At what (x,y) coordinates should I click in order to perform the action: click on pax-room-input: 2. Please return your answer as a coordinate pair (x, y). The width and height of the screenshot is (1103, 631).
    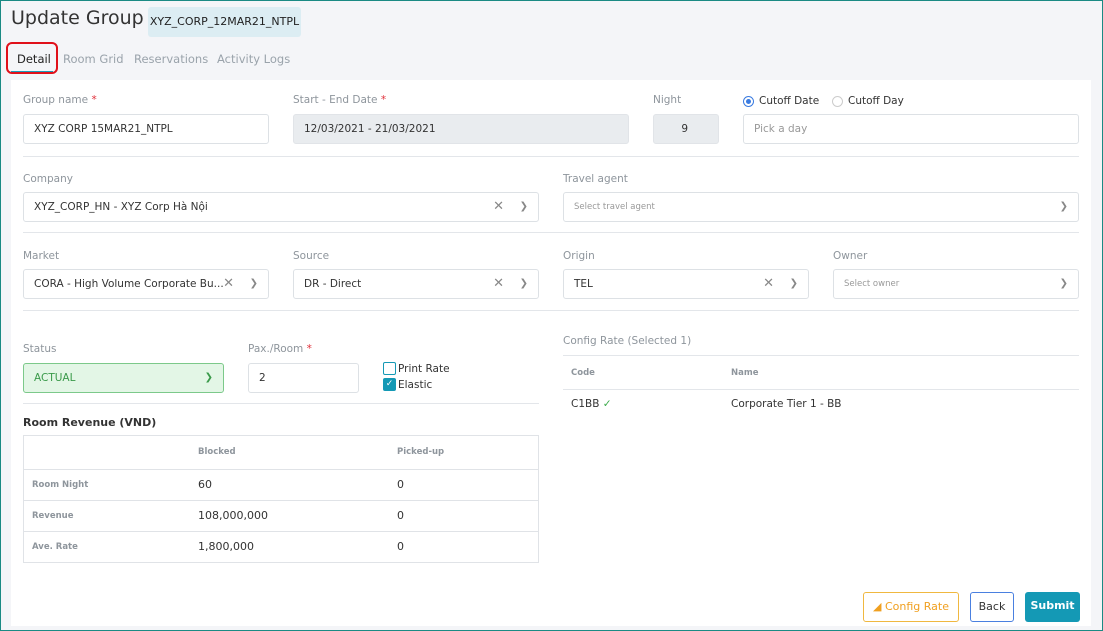
    Looking at the image, I should click on (303, 378).